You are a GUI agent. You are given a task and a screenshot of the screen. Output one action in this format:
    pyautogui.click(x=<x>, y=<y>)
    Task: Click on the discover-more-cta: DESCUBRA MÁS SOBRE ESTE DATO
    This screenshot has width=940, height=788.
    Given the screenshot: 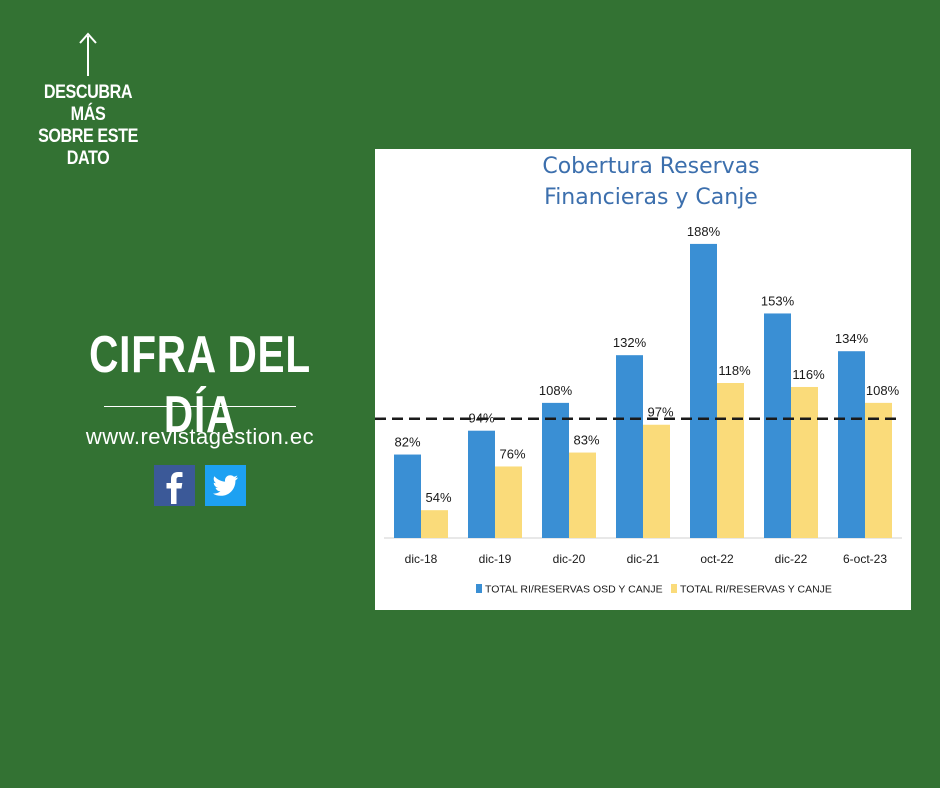 What is the action you would take?
    pyautogui.click(x=88, y=100)
    